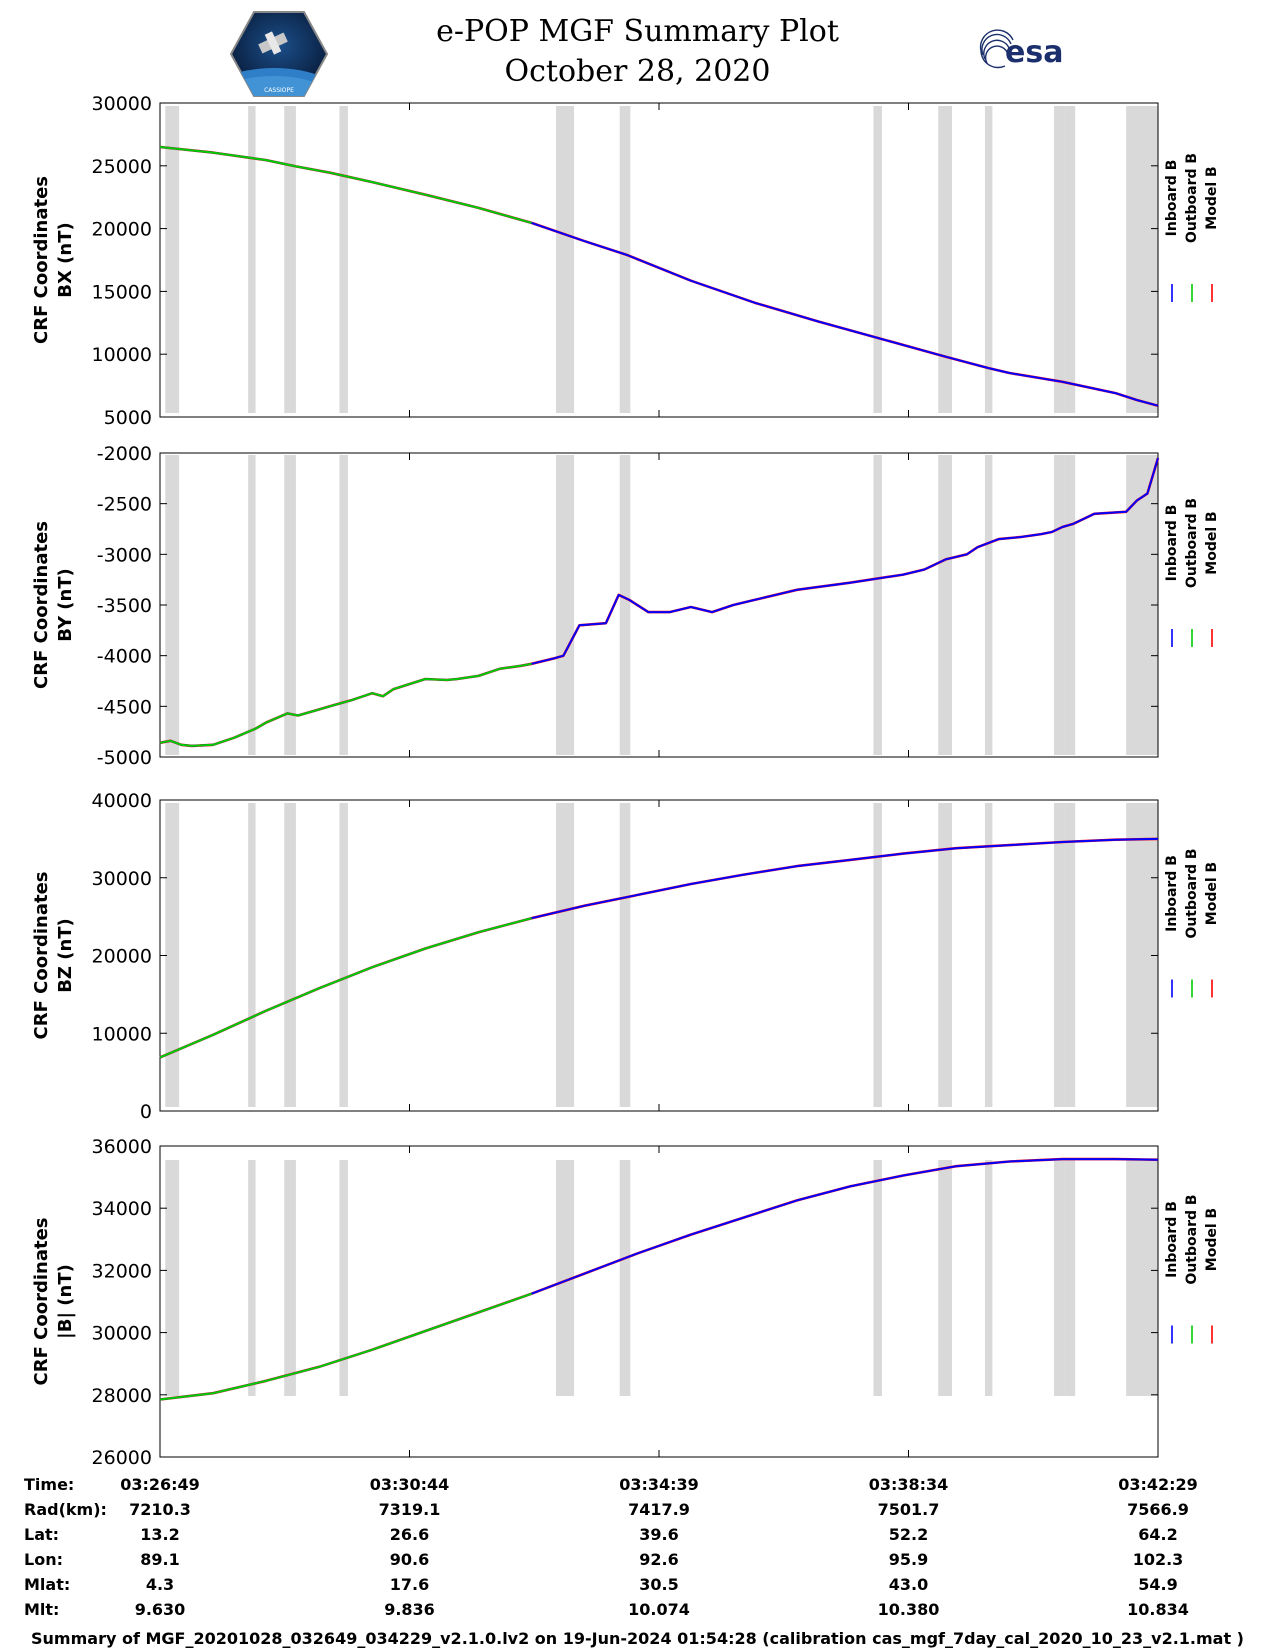 The width and height of the screenshot is (1275, 1650). What do you see at coordinates (124, 606) in the screenshot?
I see `y-tick-label: -3500` at bounding box center [124, 606].